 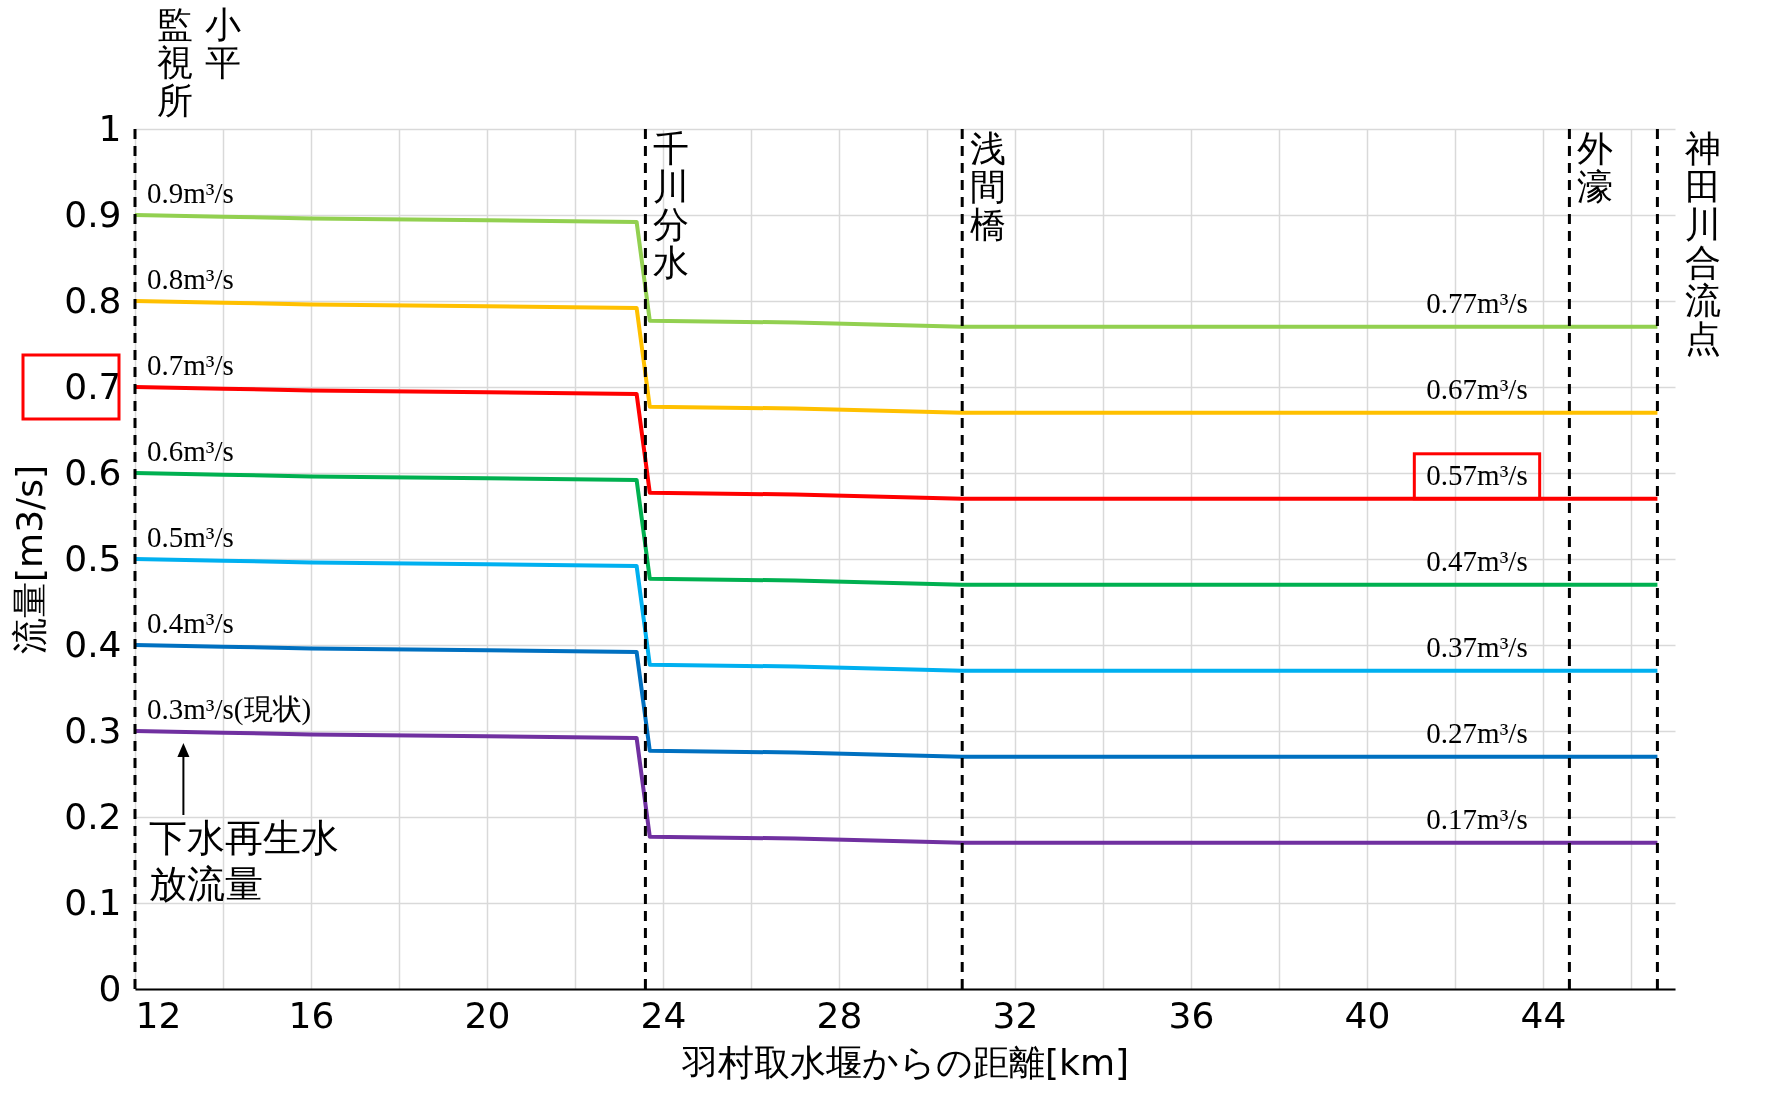 What do you see at coordinates (93, 558) in the screenshot?
I see `y-tick-label: 0.5` at bounding box center [93, 558].